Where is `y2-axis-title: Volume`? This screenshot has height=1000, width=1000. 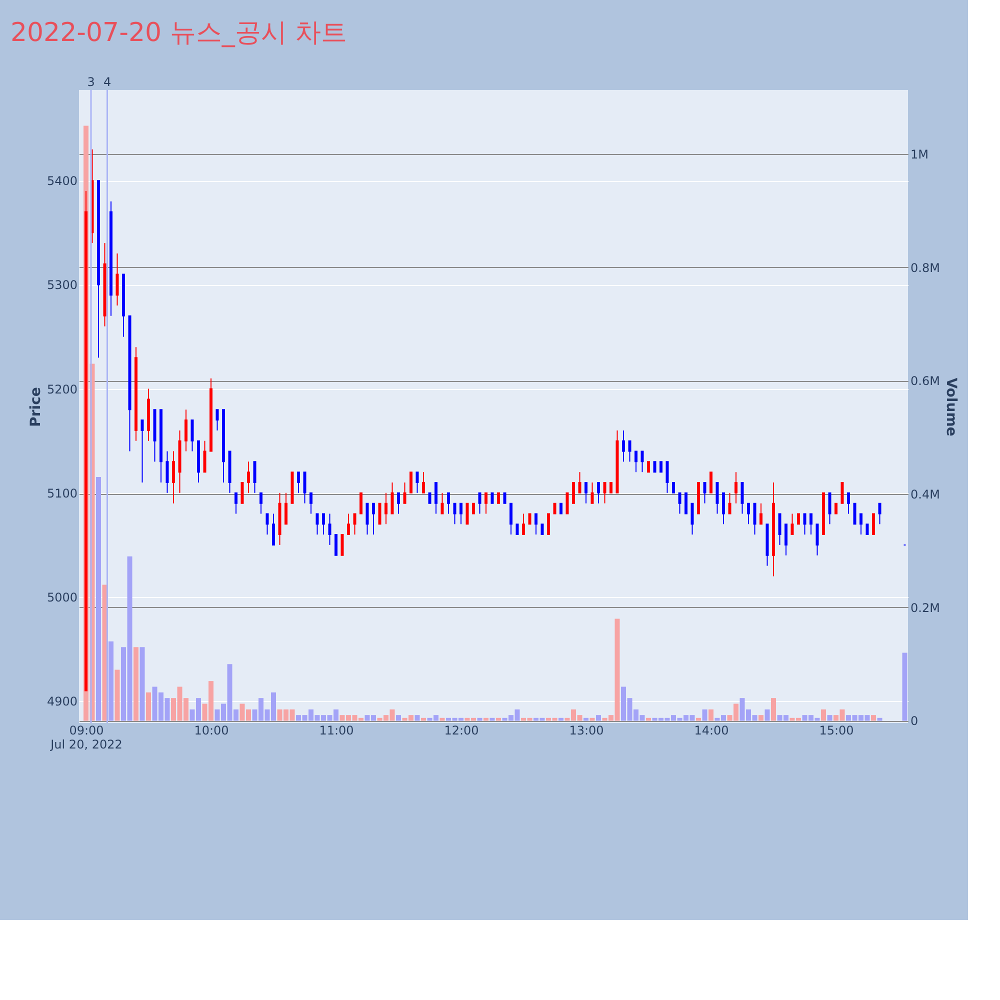
y2-axis-title: Volume is located at coordinates (950, 407).